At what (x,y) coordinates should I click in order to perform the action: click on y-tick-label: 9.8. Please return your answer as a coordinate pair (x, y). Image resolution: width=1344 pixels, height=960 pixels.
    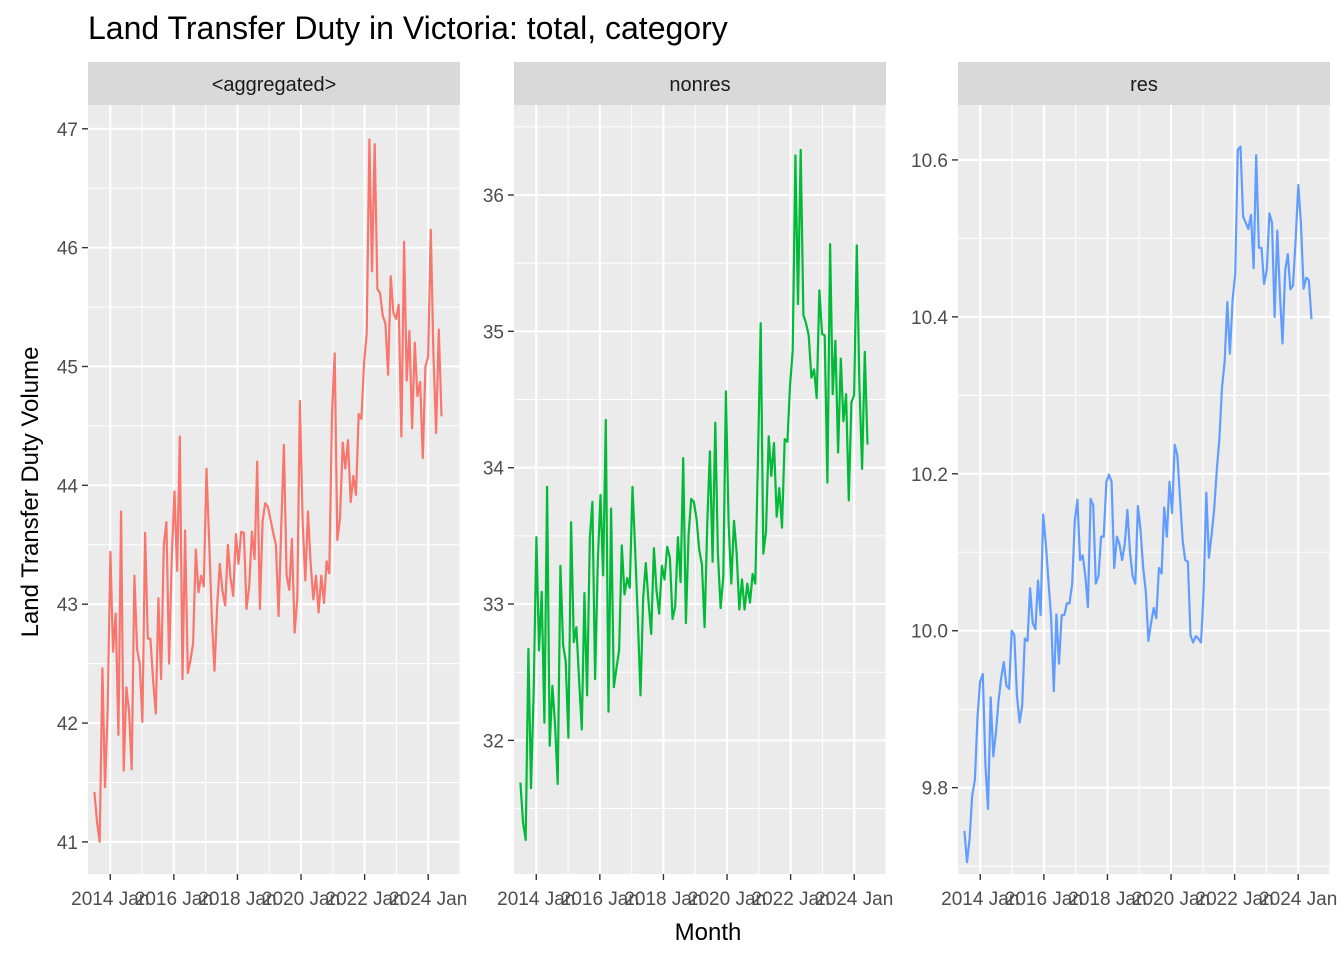
    Looking at the image, I should click on (935, 789).